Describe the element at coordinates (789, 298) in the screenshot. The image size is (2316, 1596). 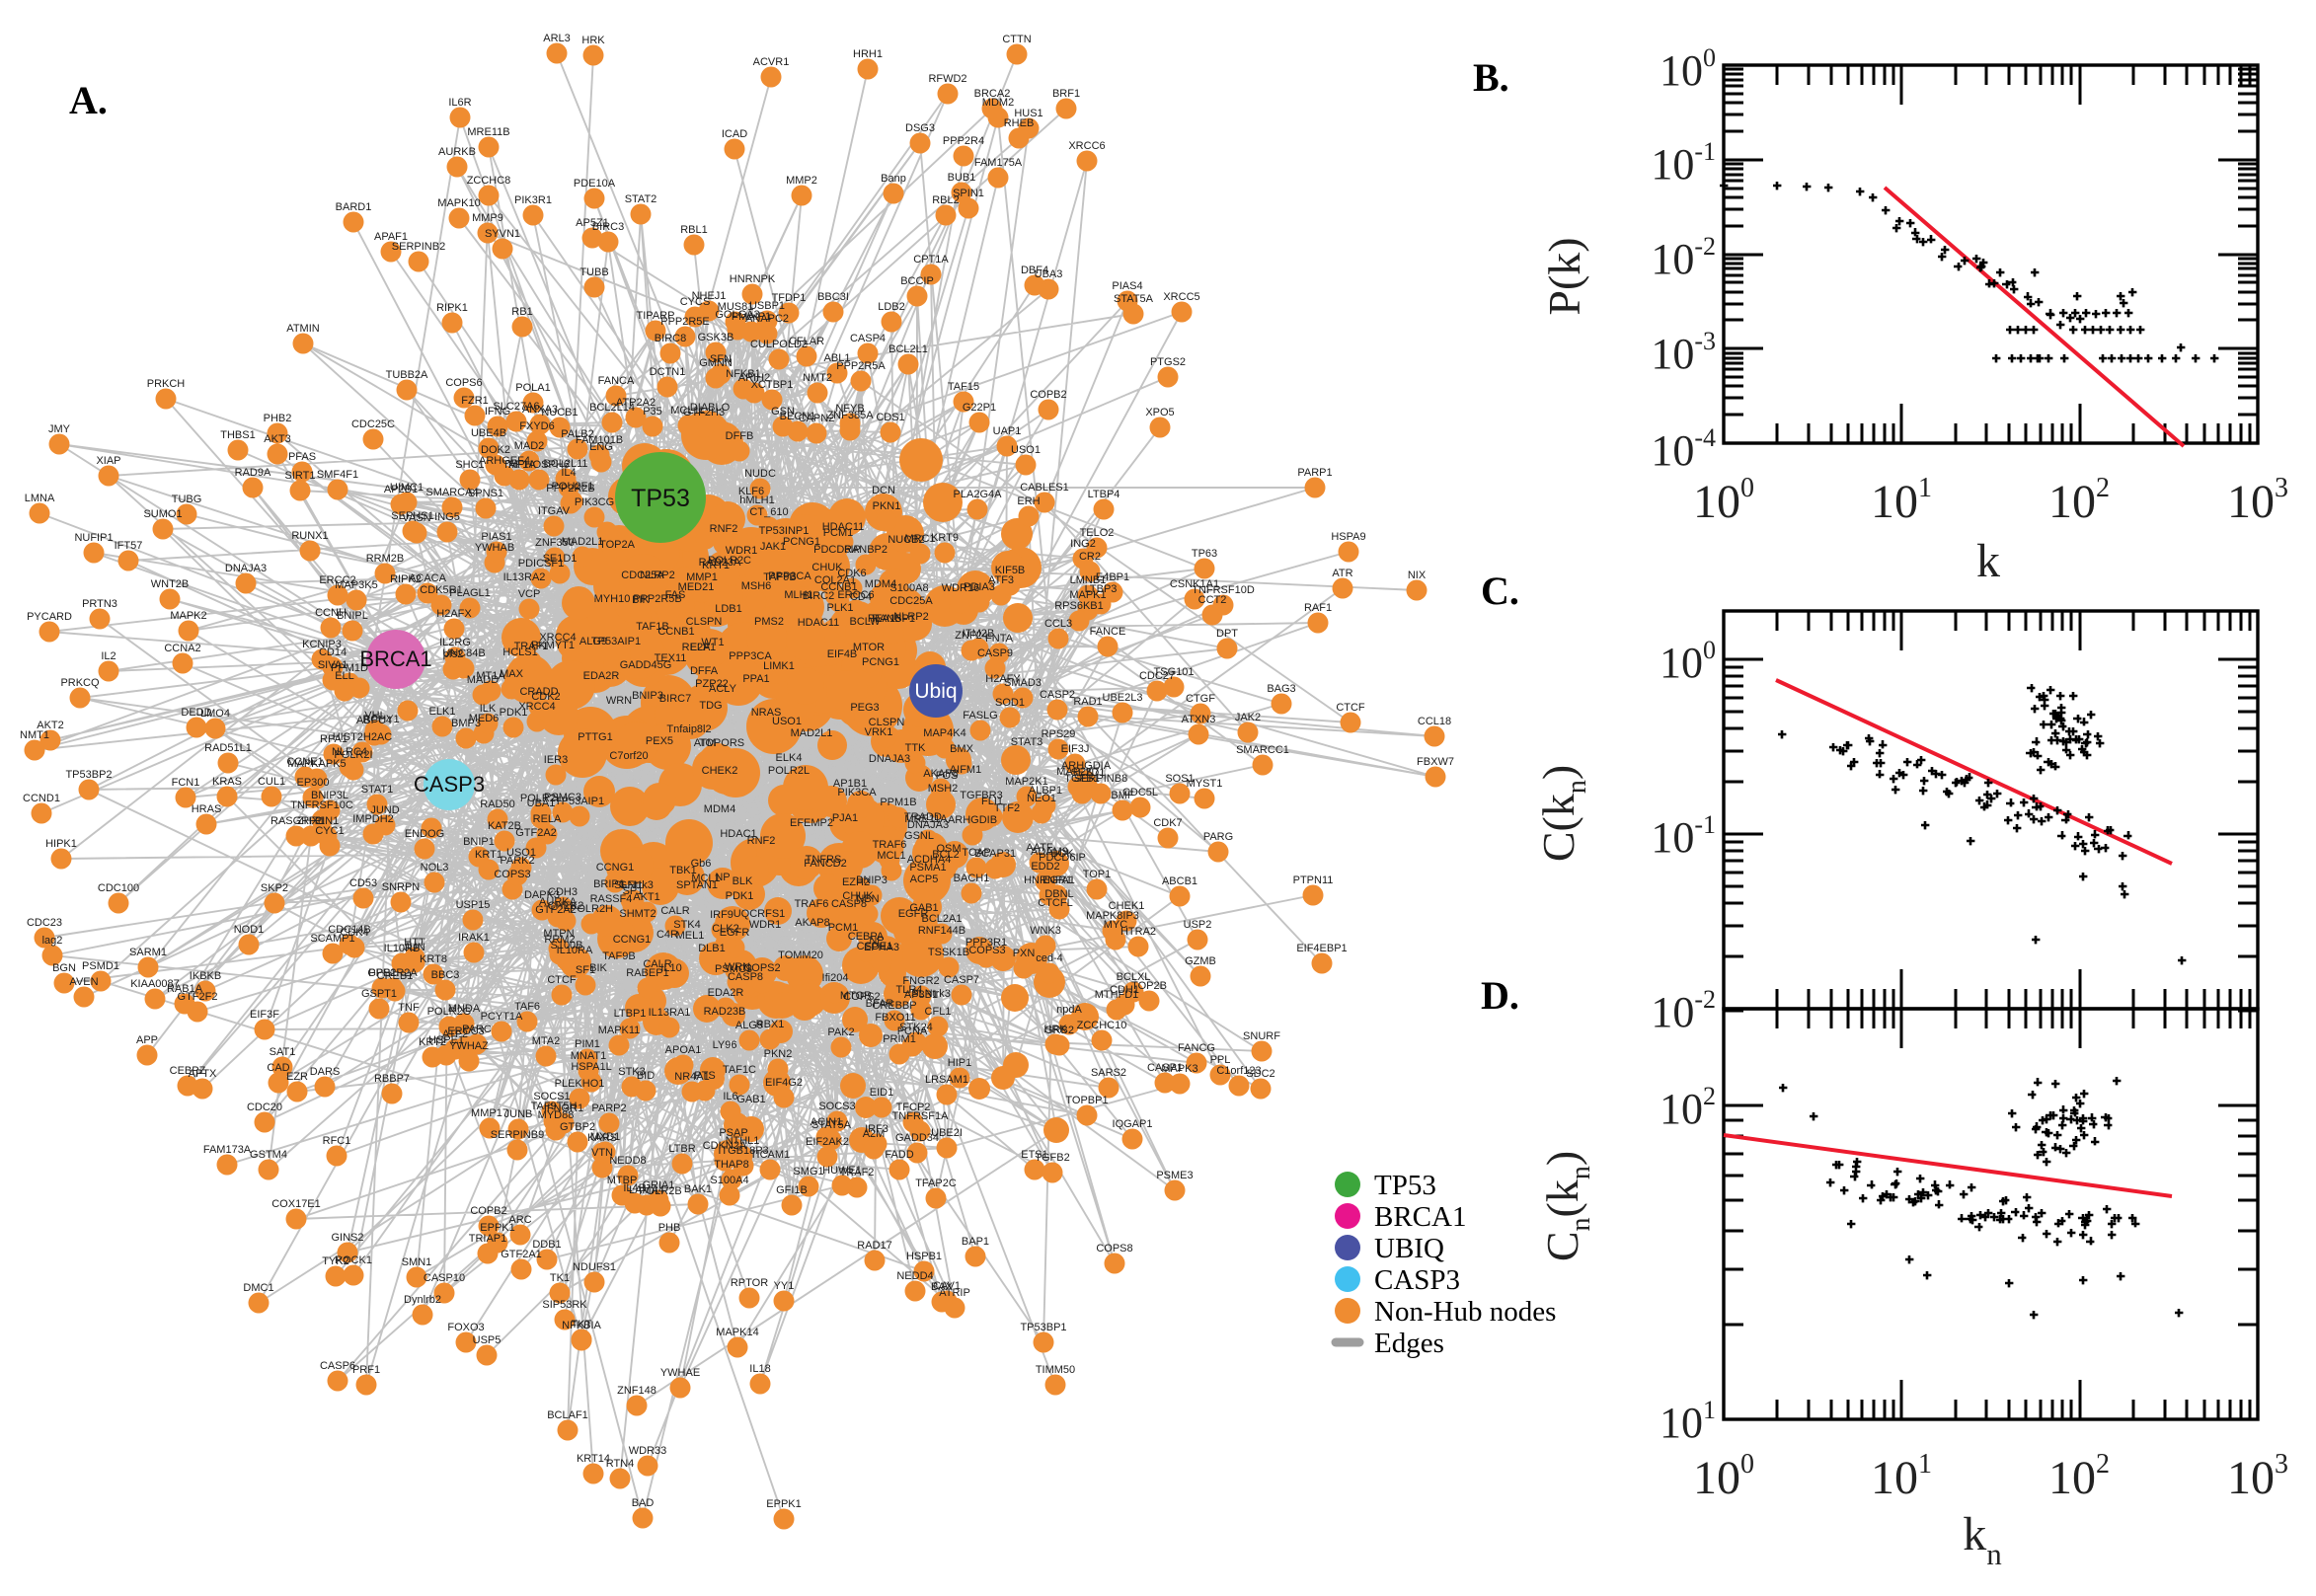
I see `svg-text: TFDP1` at that location.